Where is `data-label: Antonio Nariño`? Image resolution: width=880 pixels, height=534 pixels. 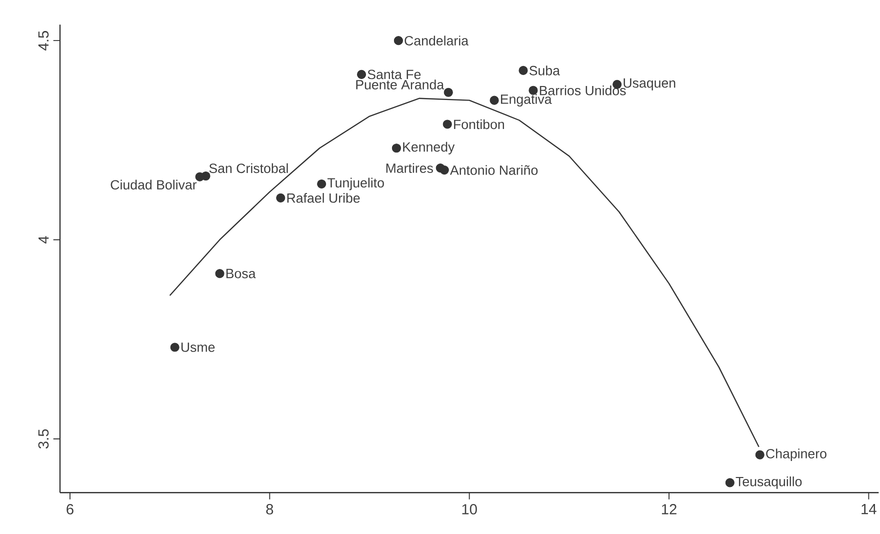 data-label: Antonio Nariño is located at coordinates (494, 170).